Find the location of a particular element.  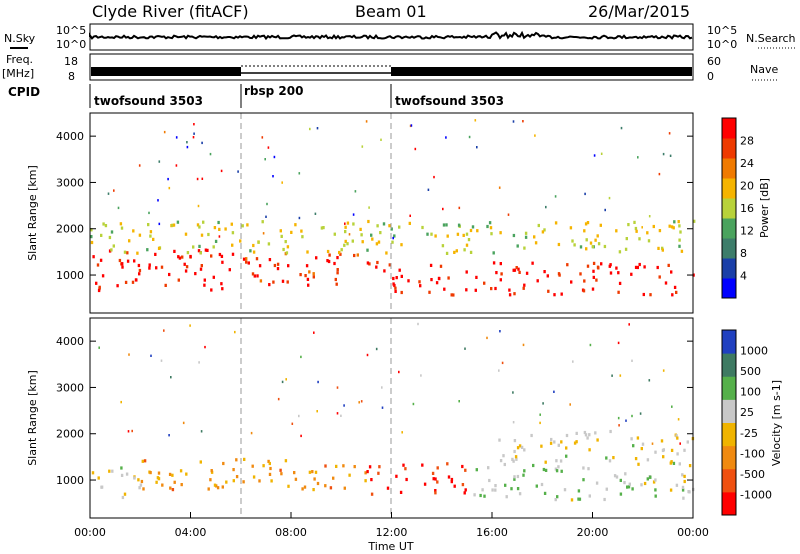

power-ylabel: Slant Range [km] is located at coordinates (32, 213).